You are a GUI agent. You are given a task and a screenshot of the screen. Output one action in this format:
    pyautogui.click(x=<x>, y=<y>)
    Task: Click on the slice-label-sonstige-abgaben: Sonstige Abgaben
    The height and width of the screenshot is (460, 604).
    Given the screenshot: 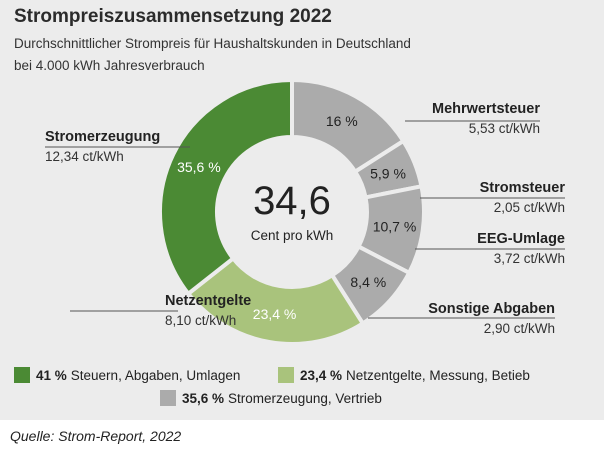 What is the action you would take?
    pyautogui.click(x=491, y=309)
    